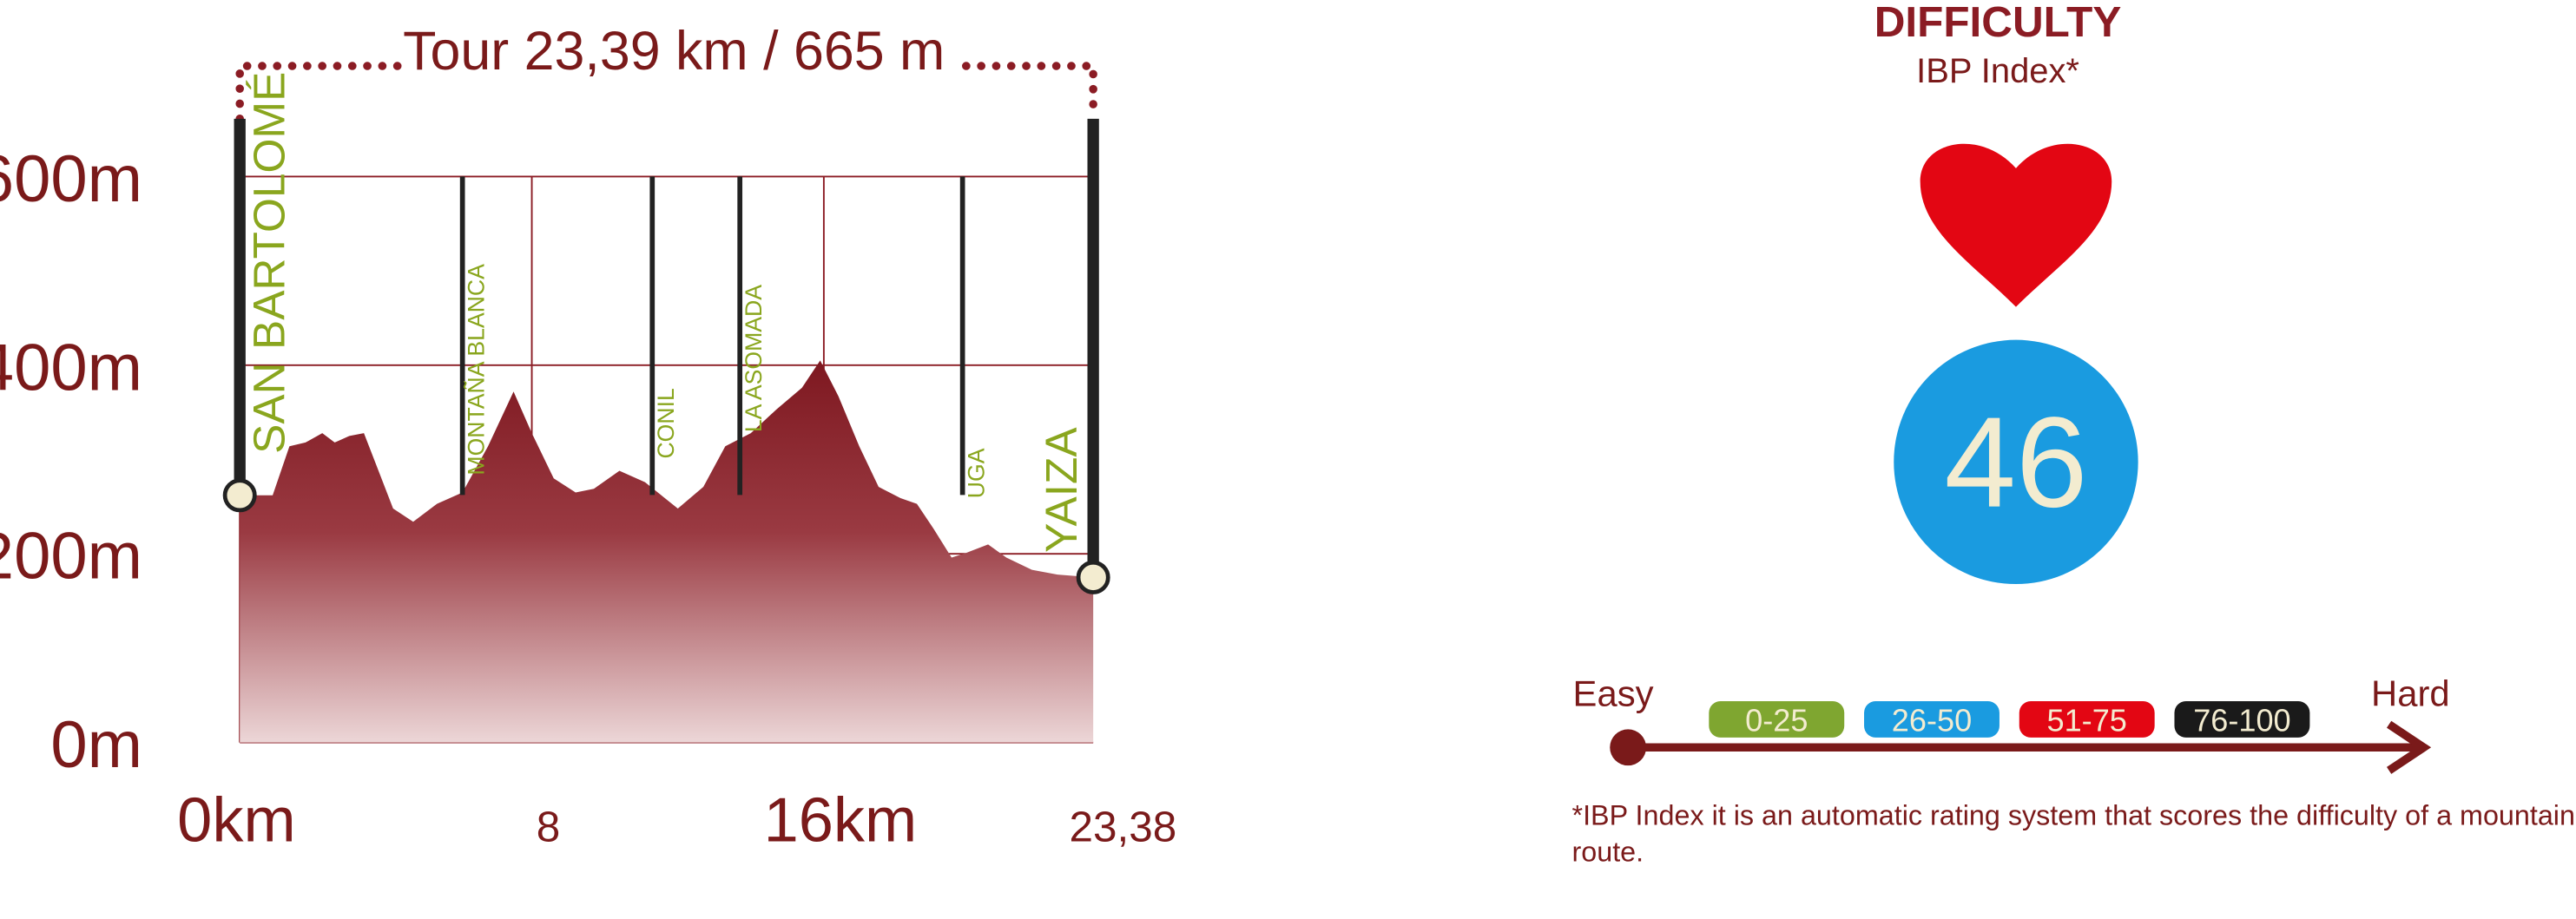 This screenshot has height=919, width=2576. I want to click on x-tick-label: 16km, so click(841, 821).